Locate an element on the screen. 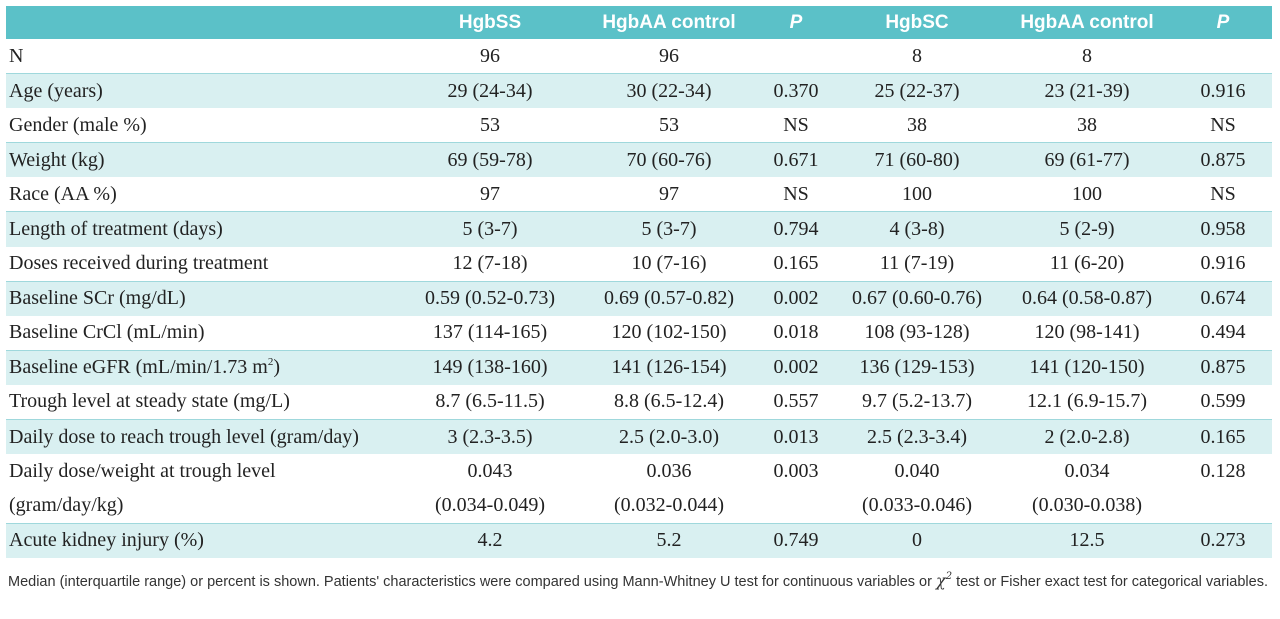 The height and width of the screenshot is (619, 1280). cell: 0.036 (0.032-0.044) is located at coordinates (669, 489).